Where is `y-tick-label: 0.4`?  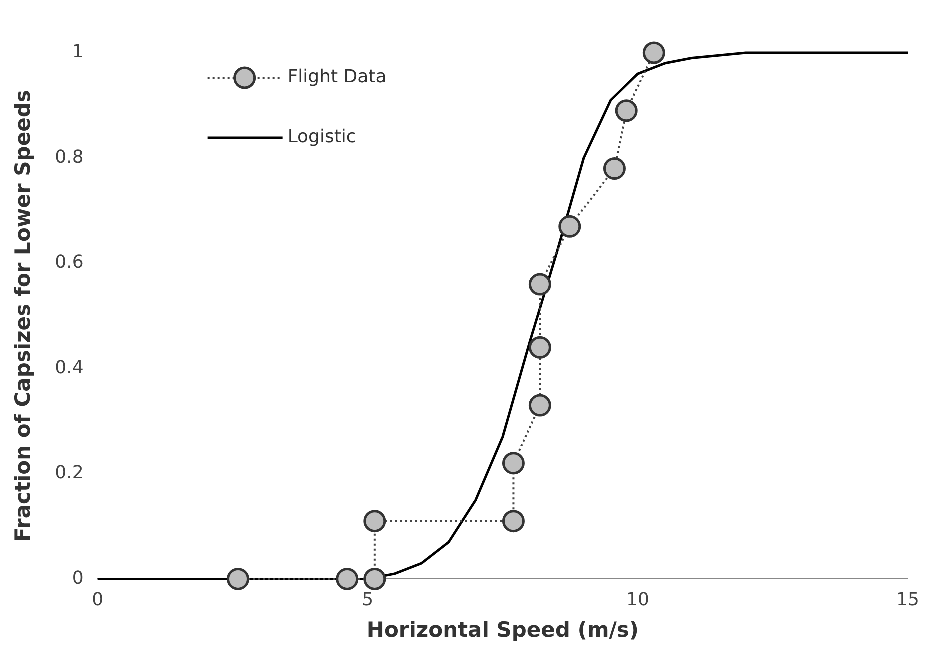 y-tick-label: 0.4 is located at coordinates (69, 367).